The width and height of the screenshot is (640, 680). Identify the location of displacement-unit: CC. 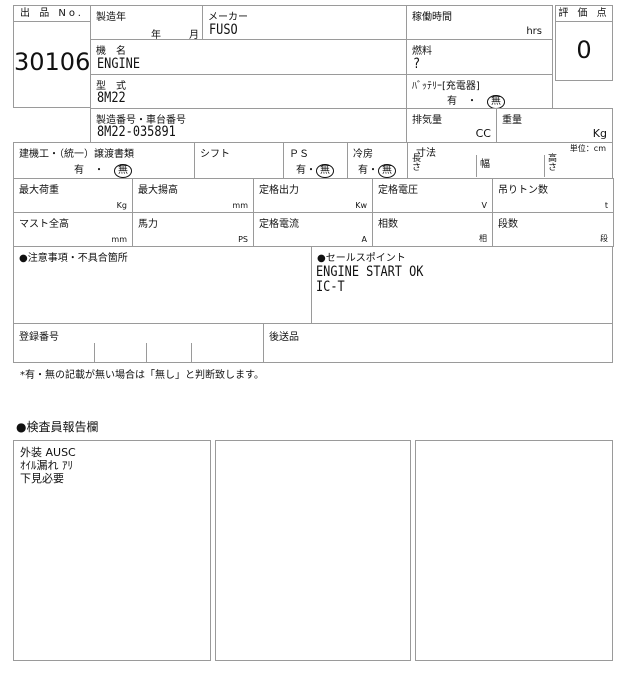
(483, 133).